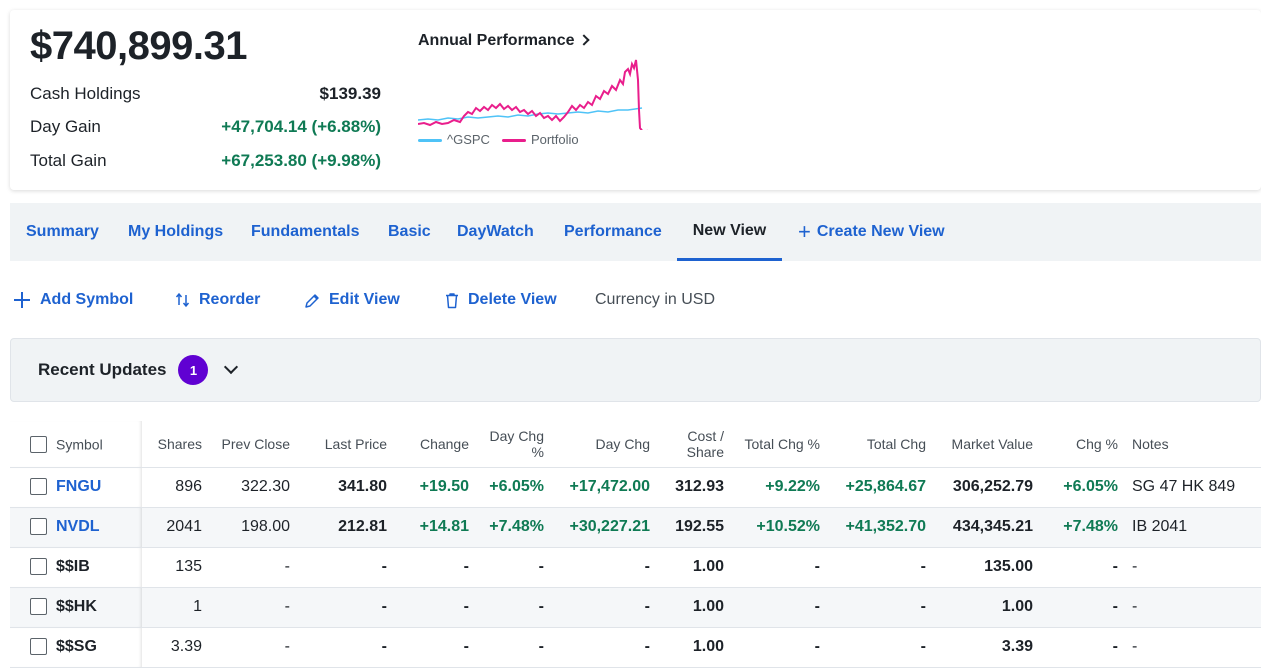 This screenshot has width=1261, height=668. I want to click on market-value-cell: 434,345.21, so click(985, 527).